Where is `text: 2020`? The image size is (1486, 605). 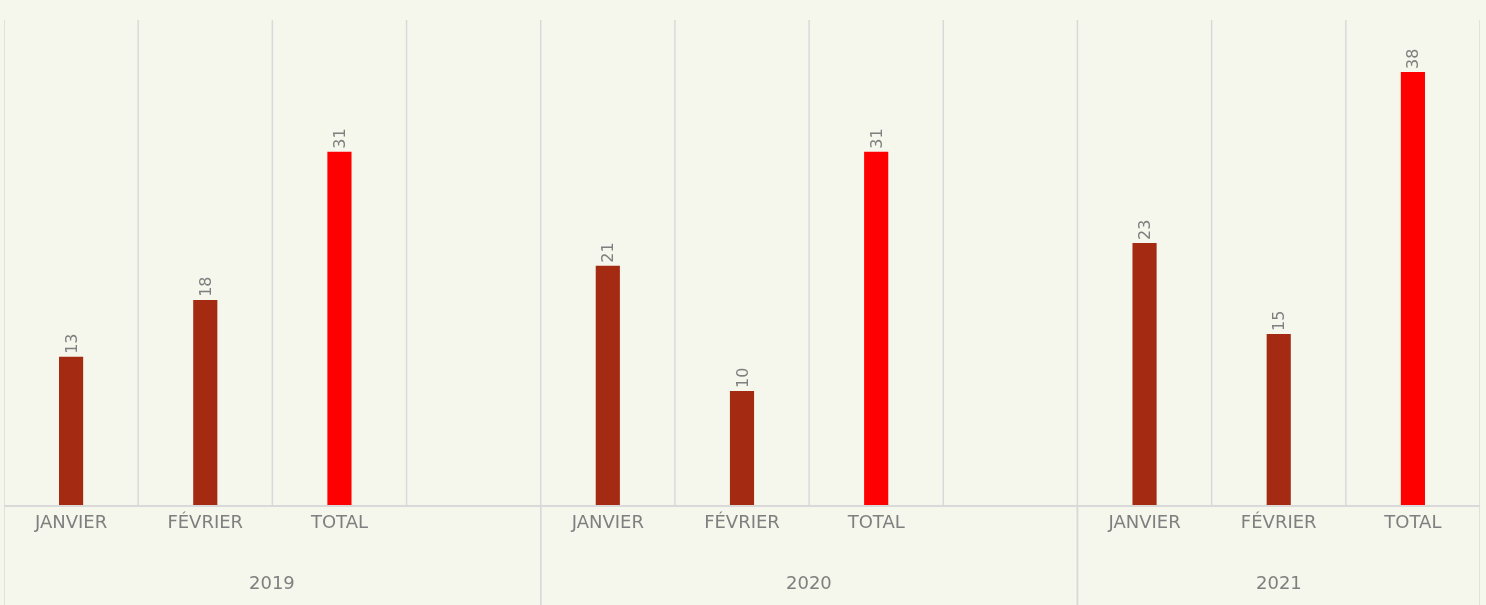 text: 2020 is located at coordinates (809, 582).